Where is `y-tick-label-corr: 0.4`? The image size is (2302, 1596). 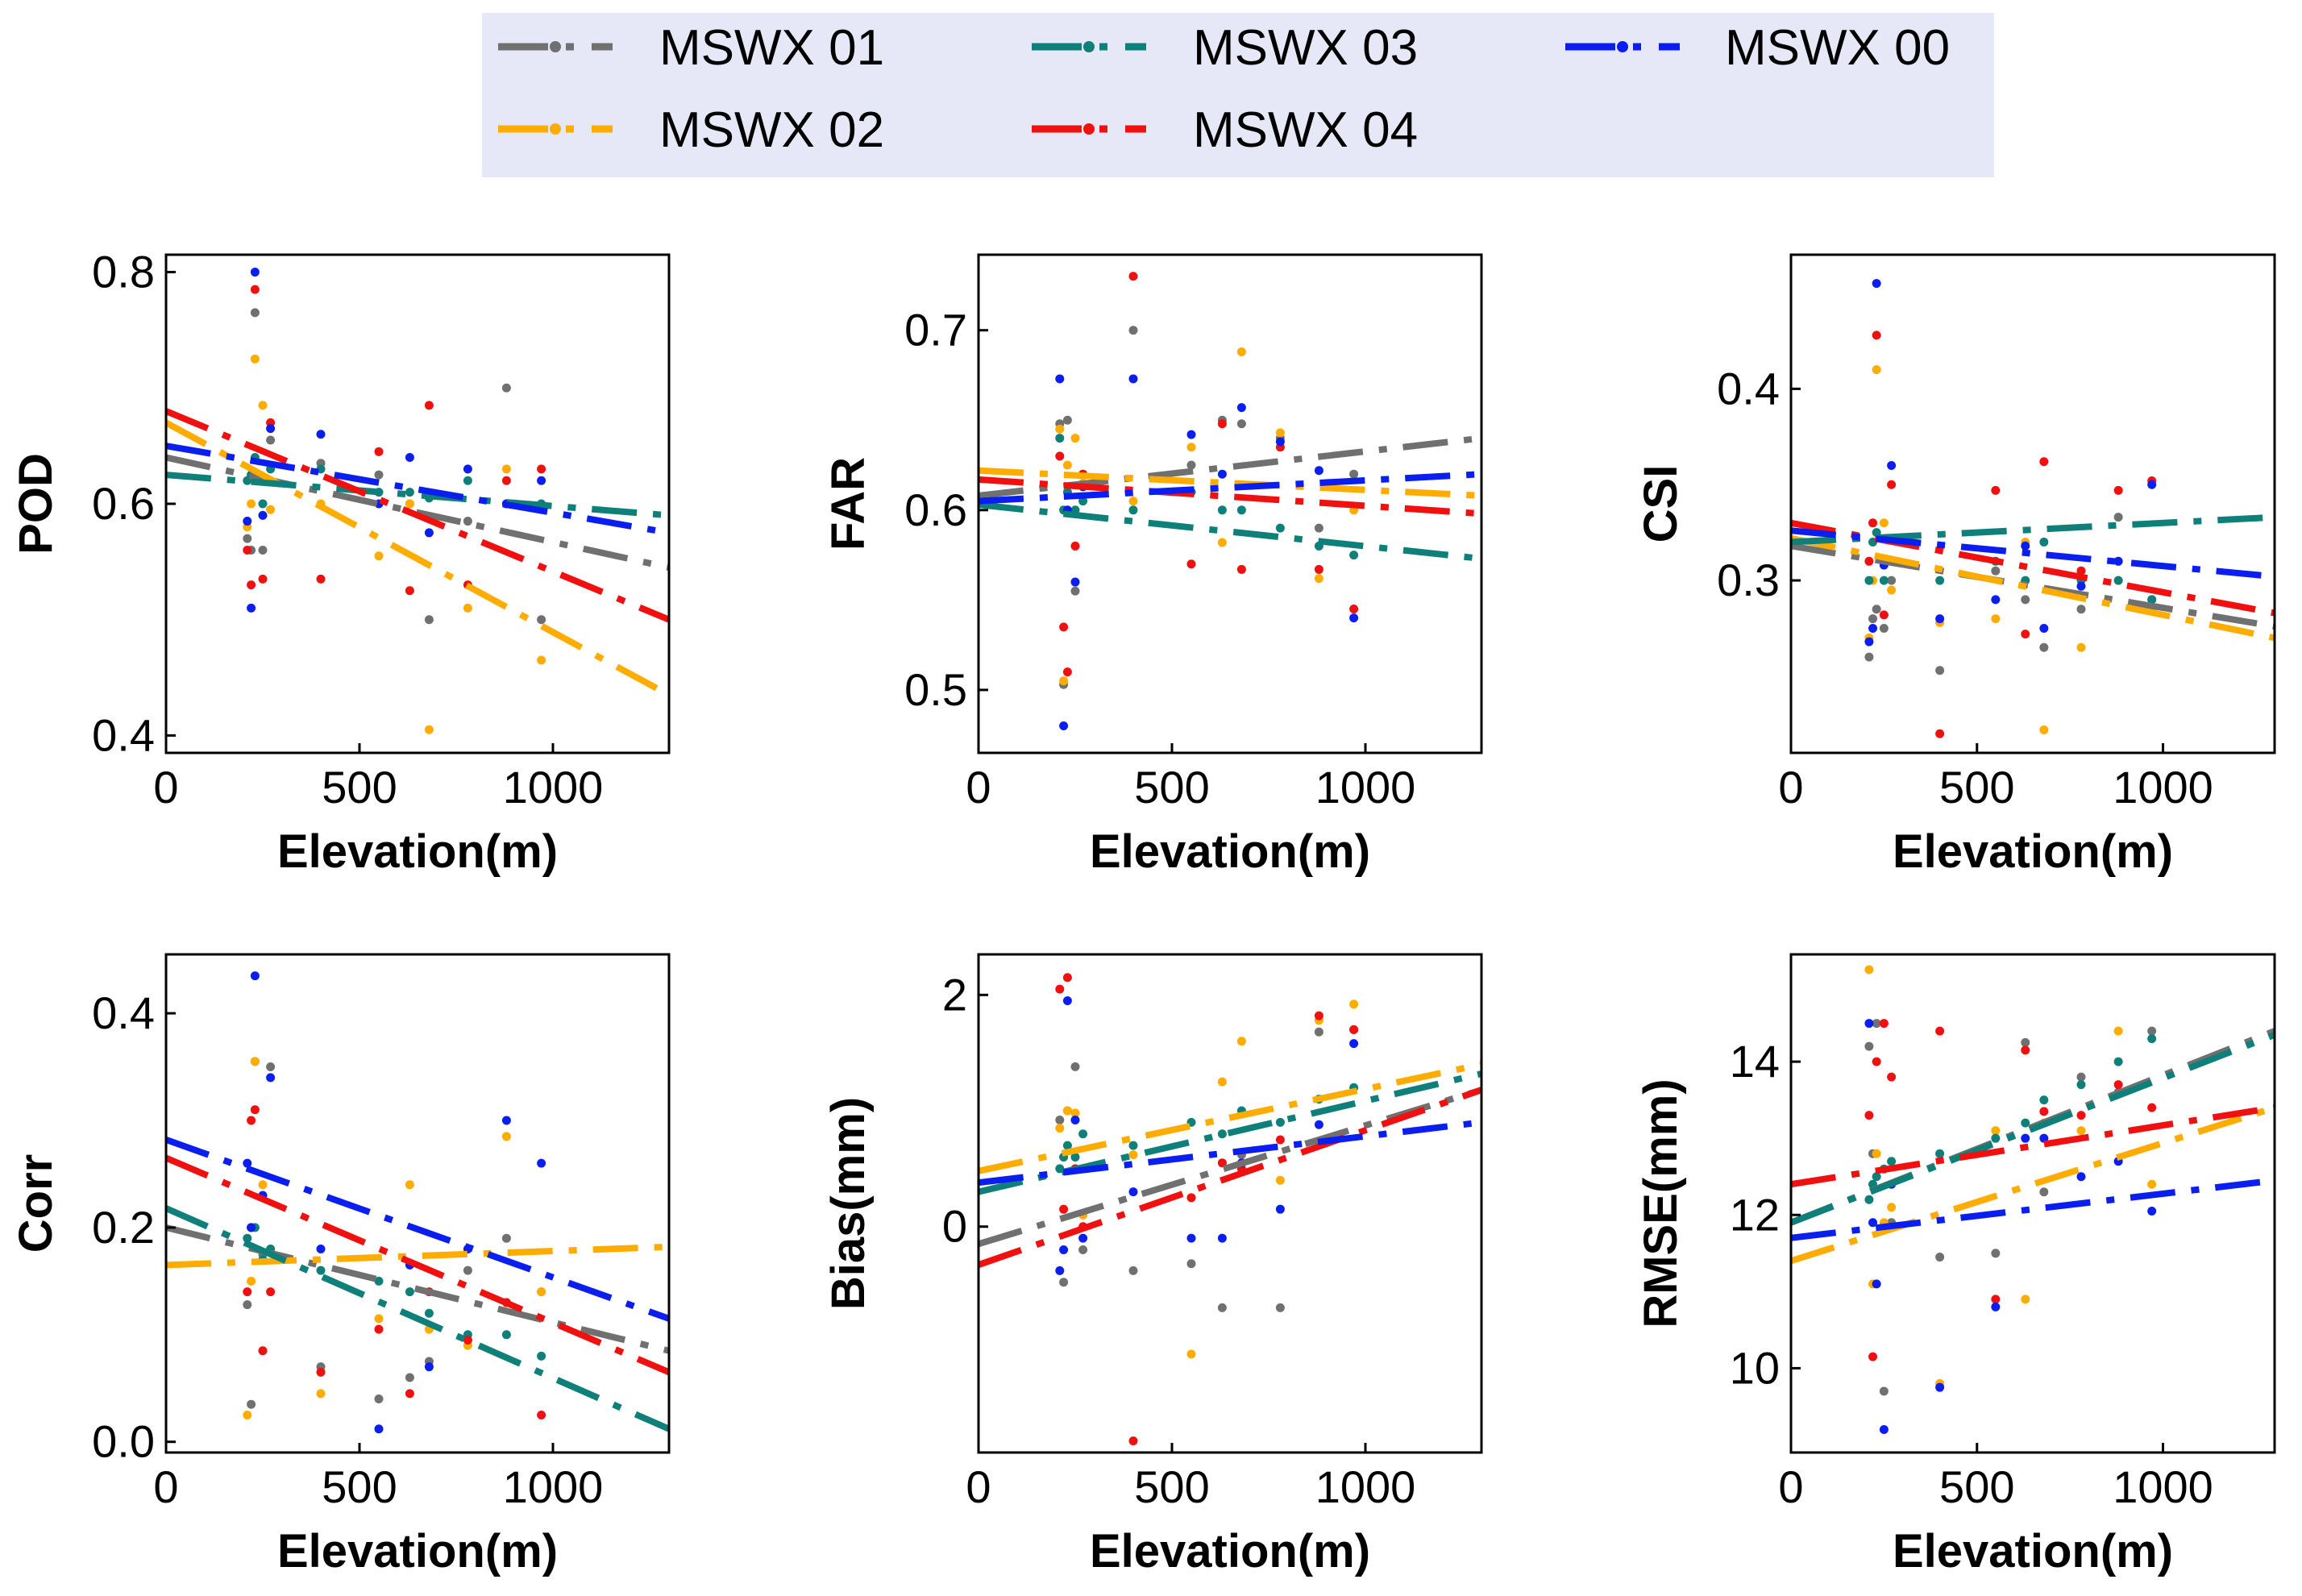 y-tick-label-corr: 0.4 is located at coordinates (124, 1012).